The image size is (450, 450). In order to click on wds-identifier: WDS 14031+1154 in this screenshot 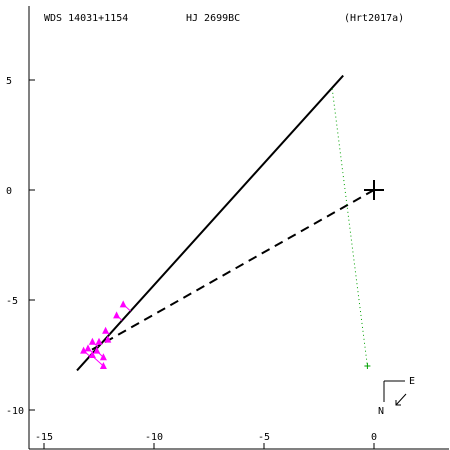, I will do `click(86, 18)`.